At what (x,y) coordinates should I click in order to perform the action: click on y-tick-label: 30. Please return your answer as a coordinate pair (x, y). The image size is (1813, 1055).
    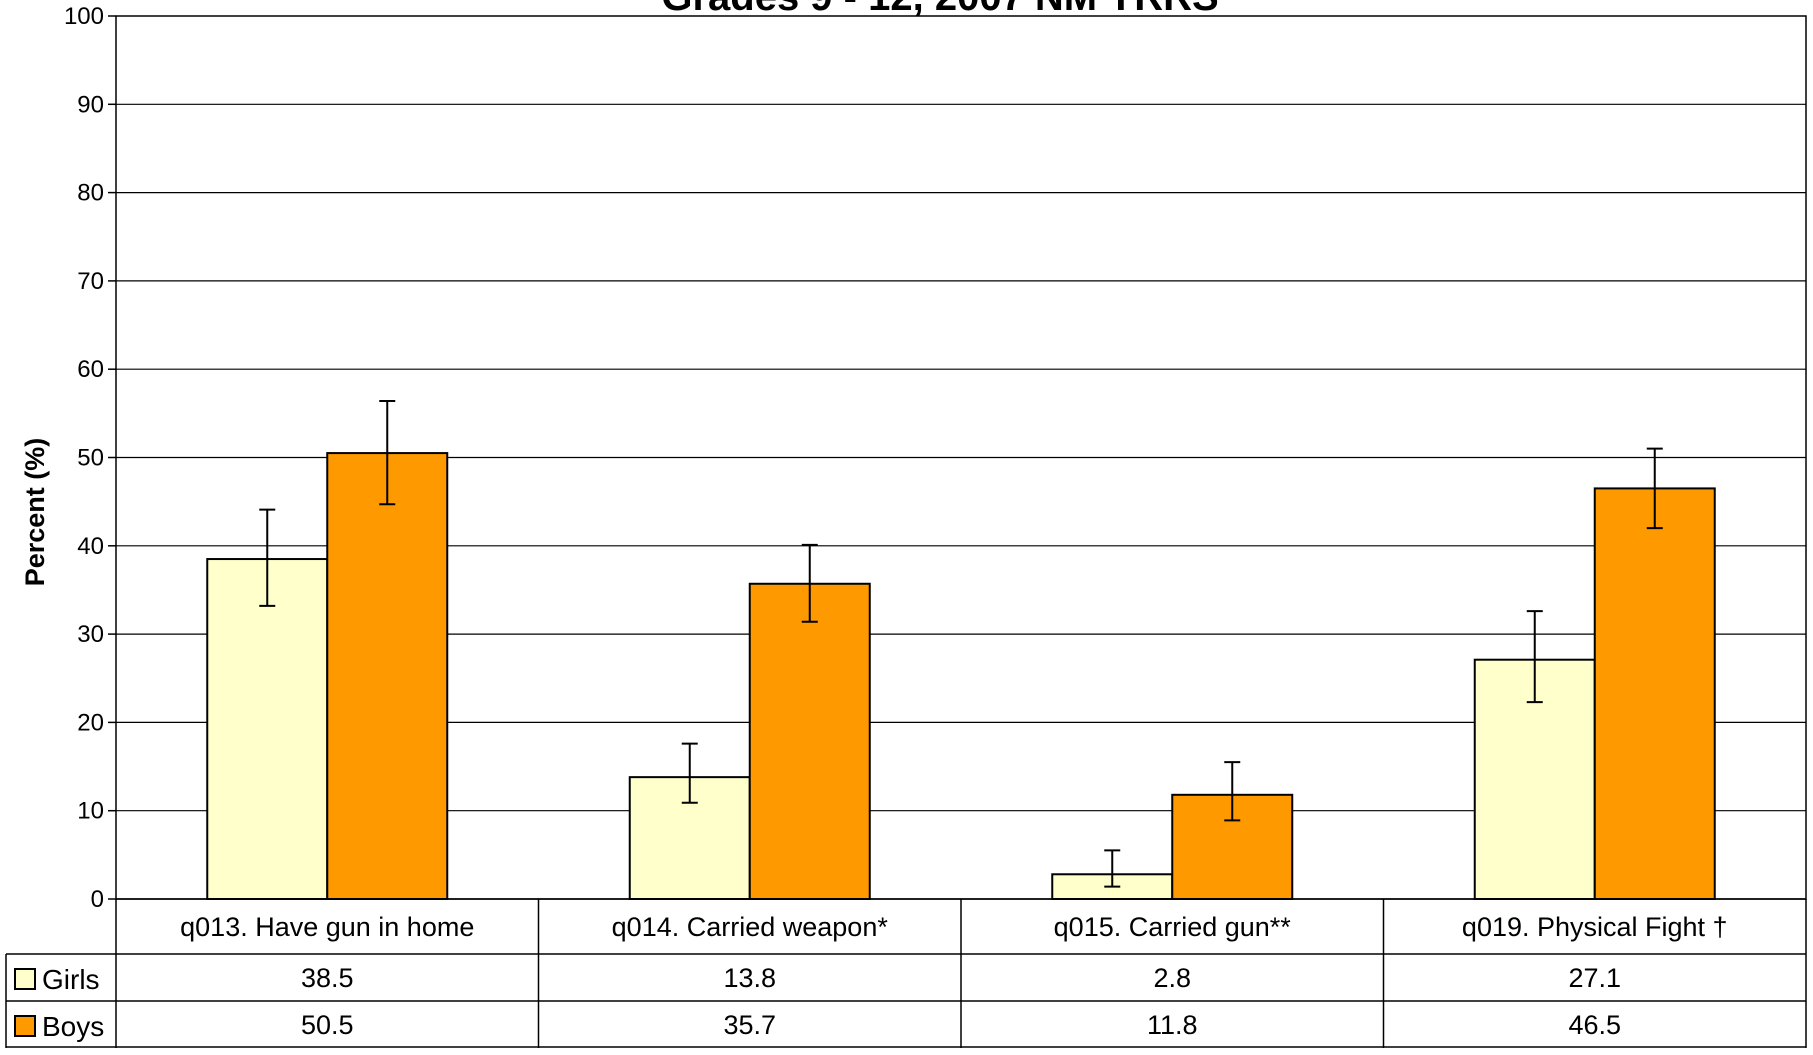
    Looking at the image, I should click on (90, 634).